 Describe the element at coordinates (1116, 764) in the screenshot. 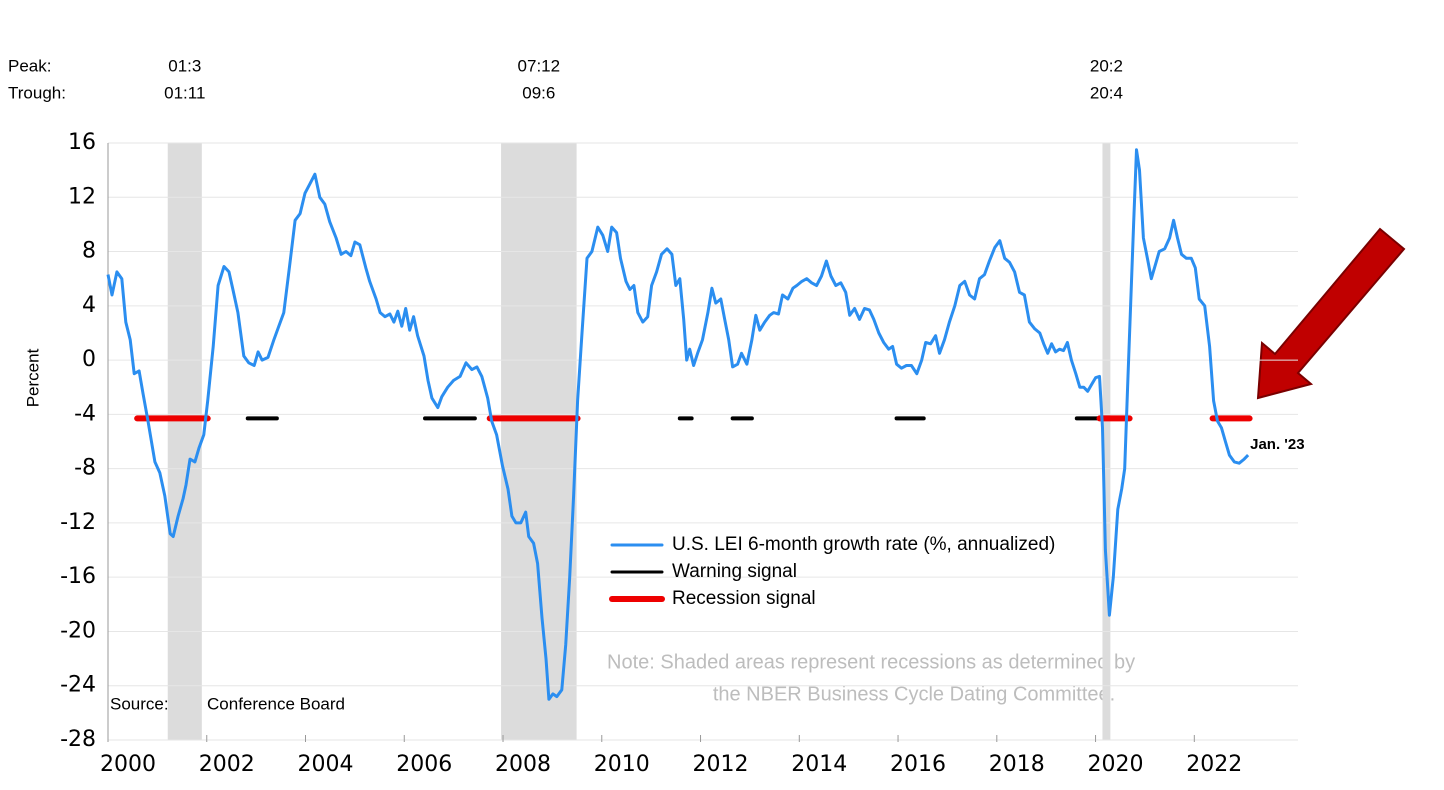

I see `x-tick-label: 2020` at that location.